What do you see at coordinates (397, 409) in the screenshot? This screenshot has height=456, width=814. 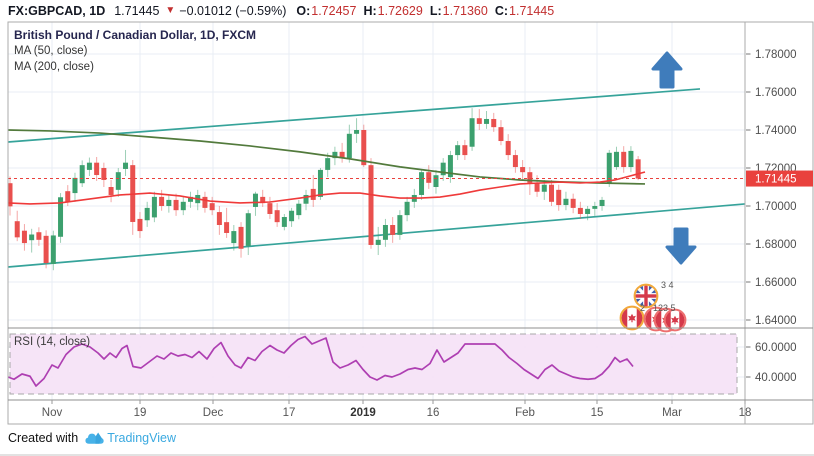 I see `time-axis: Nov 19 Dec 17 2019 16 Feb 15 Mar 18` at bounding box center [397, 409].